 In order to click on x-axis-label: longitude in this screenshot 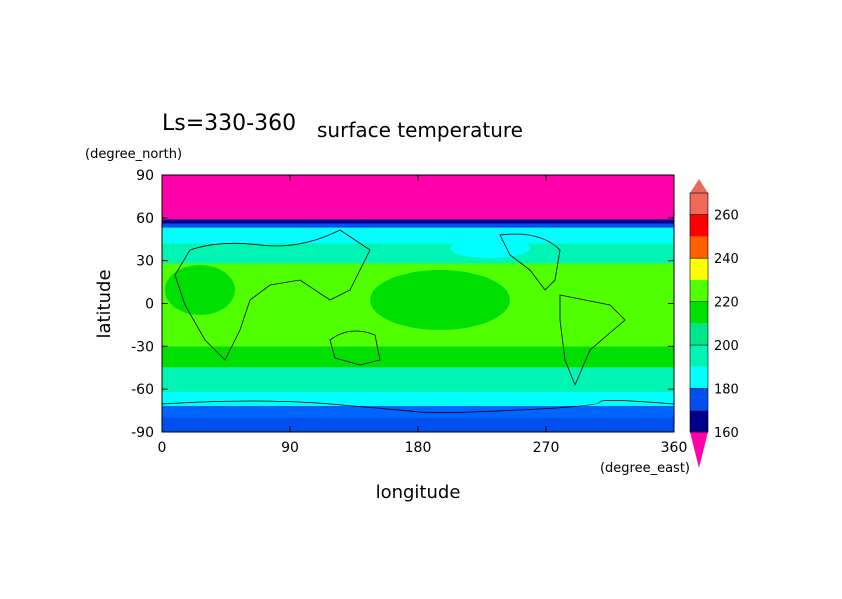, I will do `click(418, 492)`.